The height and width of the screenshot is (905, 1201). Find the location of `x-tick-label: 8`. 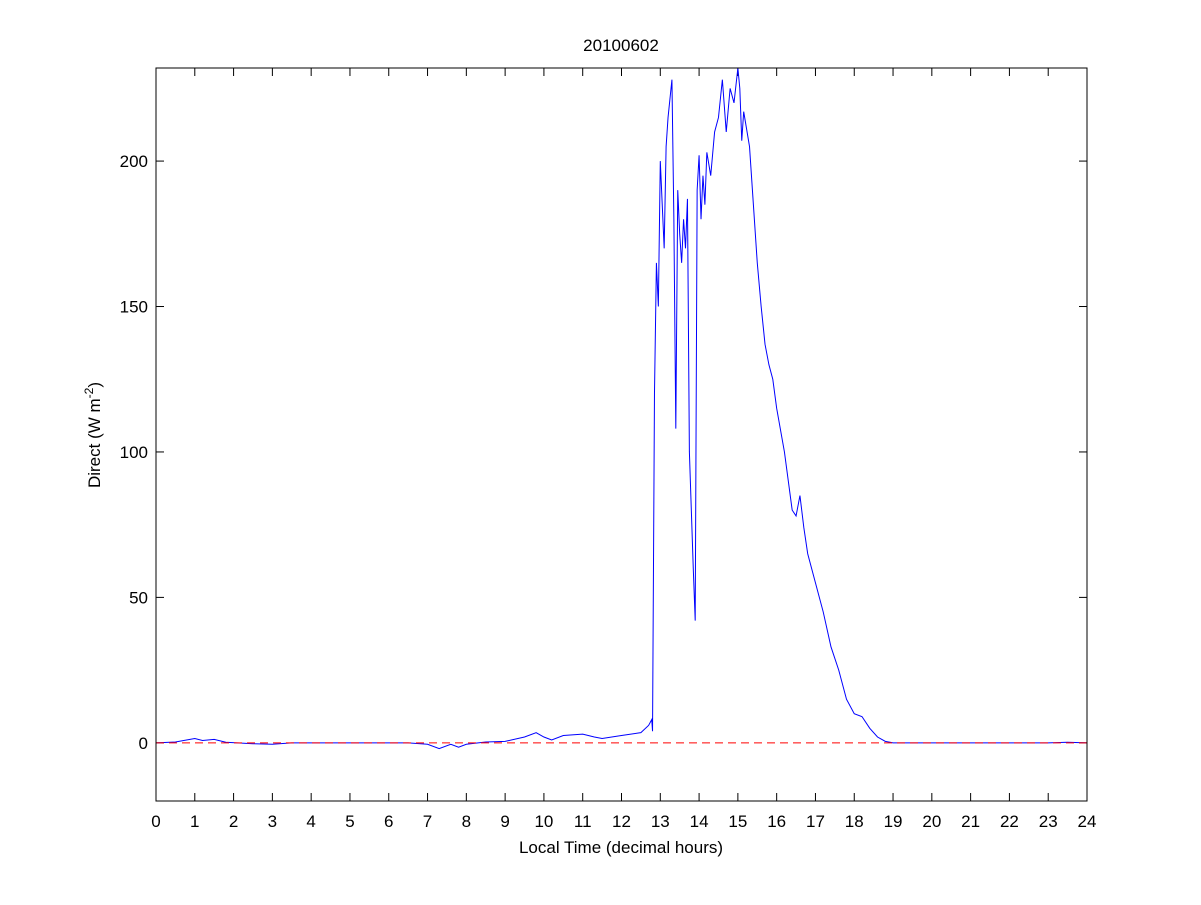

x-tick-label: 8 is located at coordinates (466, 821).